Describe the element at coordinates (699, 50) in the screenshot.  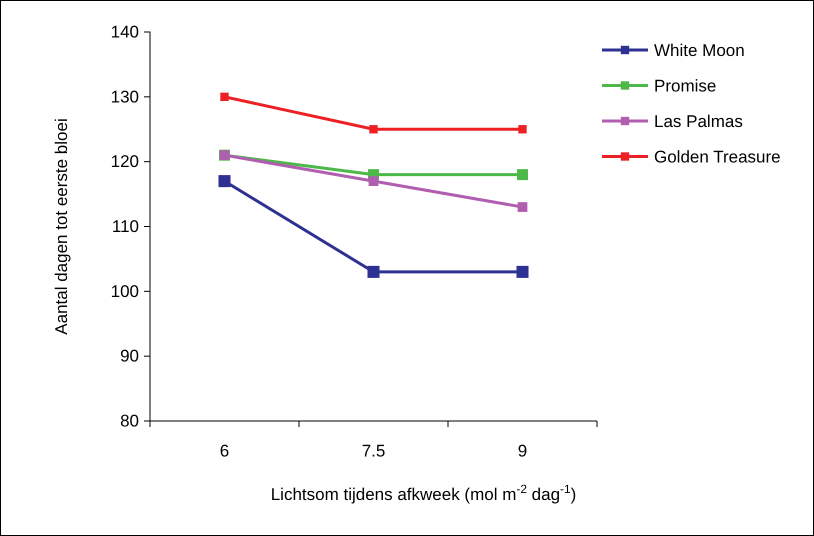
I see `legend-label: White Moon` at that location.